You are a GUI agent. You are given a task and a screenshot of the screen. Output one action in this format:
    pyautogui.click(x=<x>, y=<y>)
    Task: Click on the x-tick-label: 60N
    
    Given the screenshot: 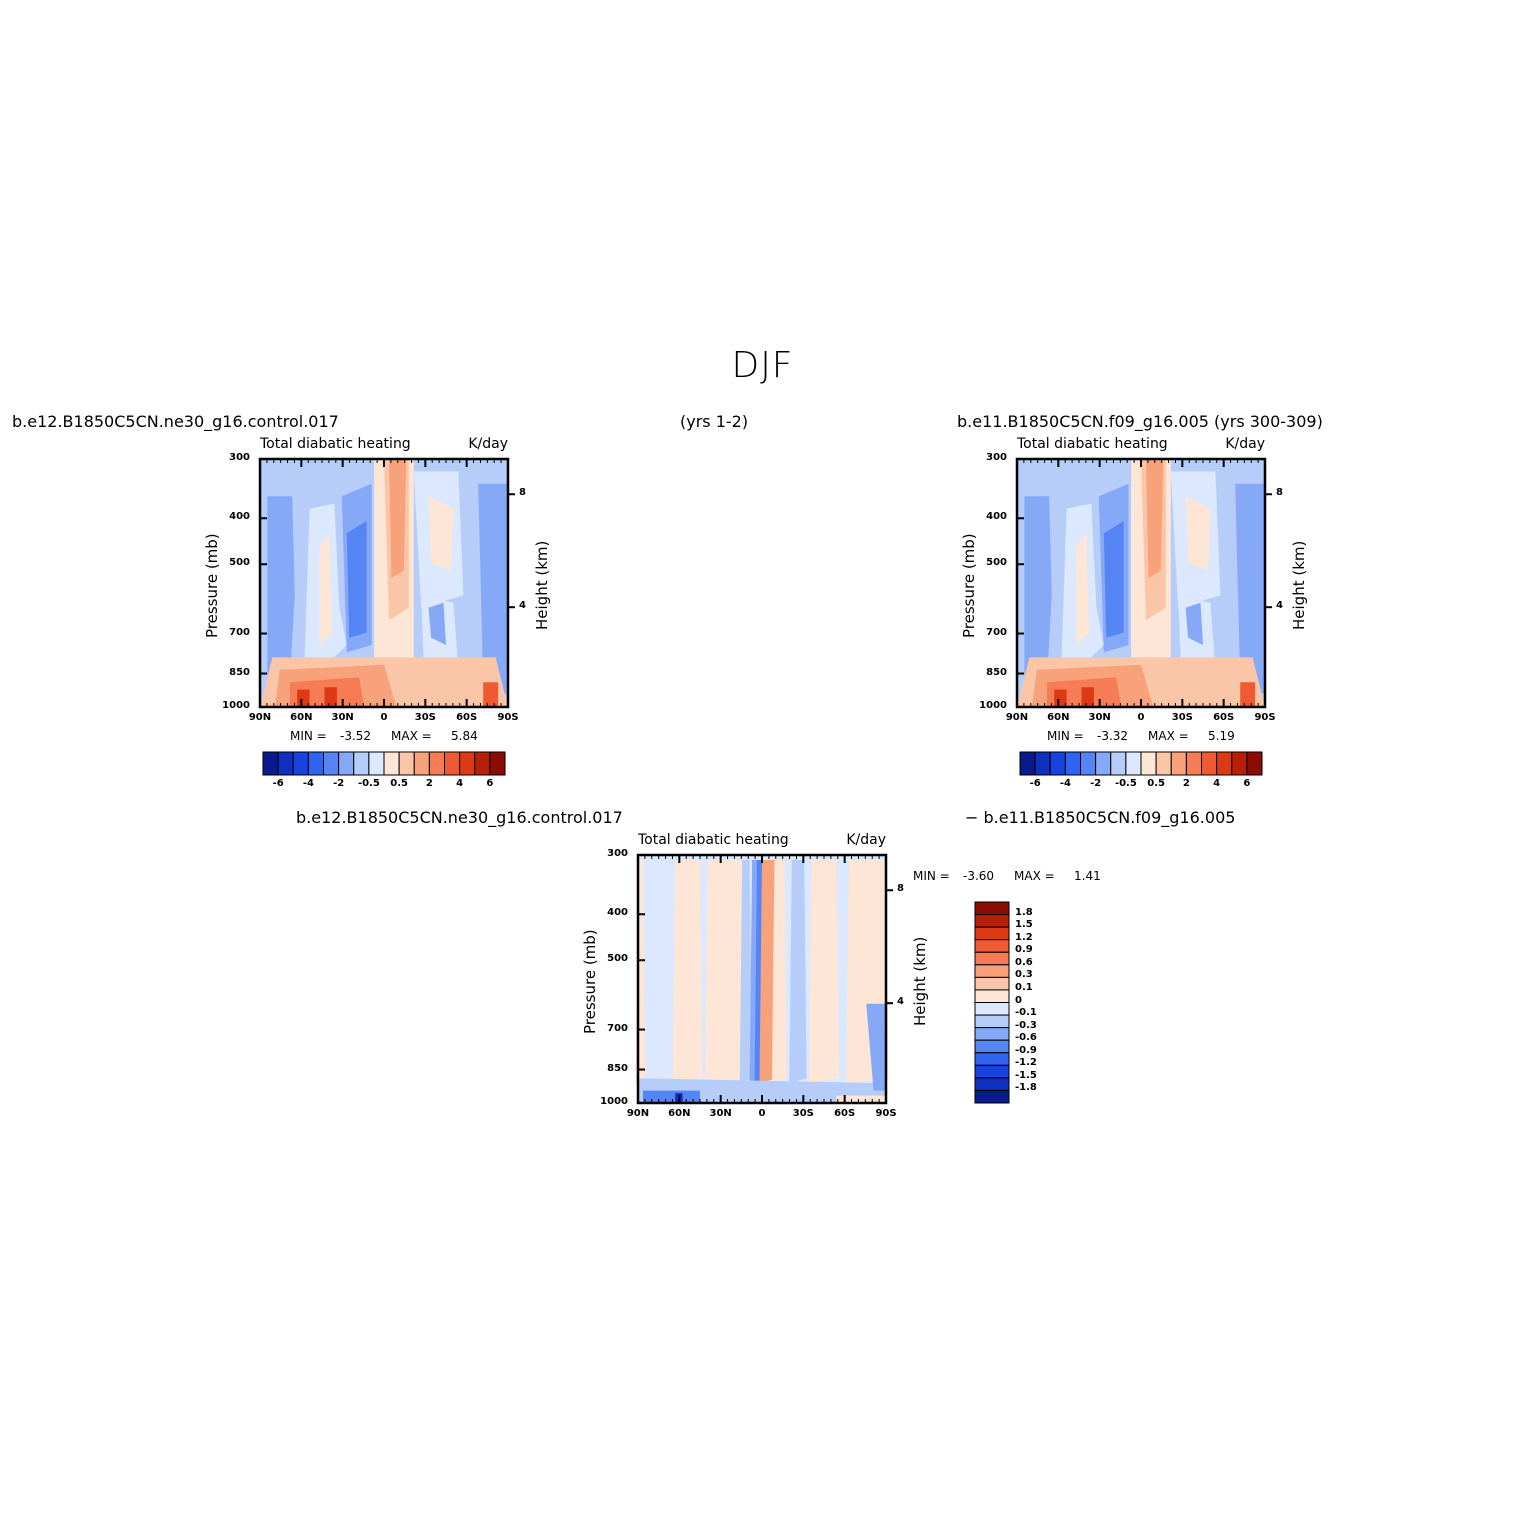 What is the action you would take?
    pyautogui.click(x=679, y=1113)
    